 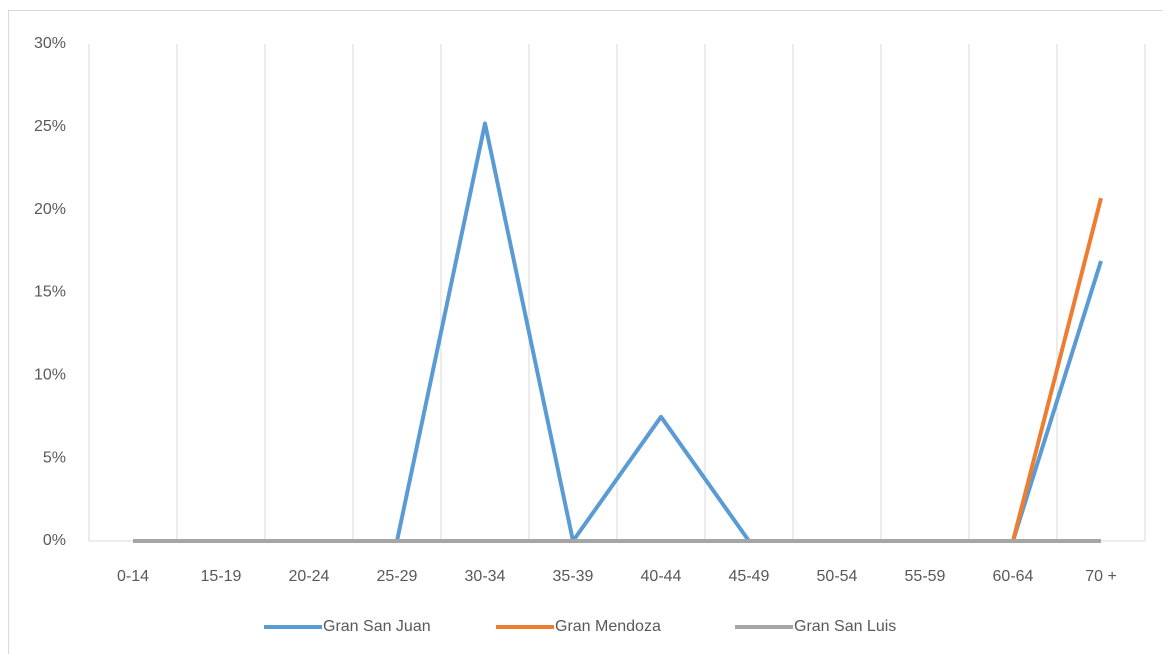 What do you see at coordinates (397, 576) in the screenshot?
I see `x-tick-label: 25-29` at bounding box center [397, 576].